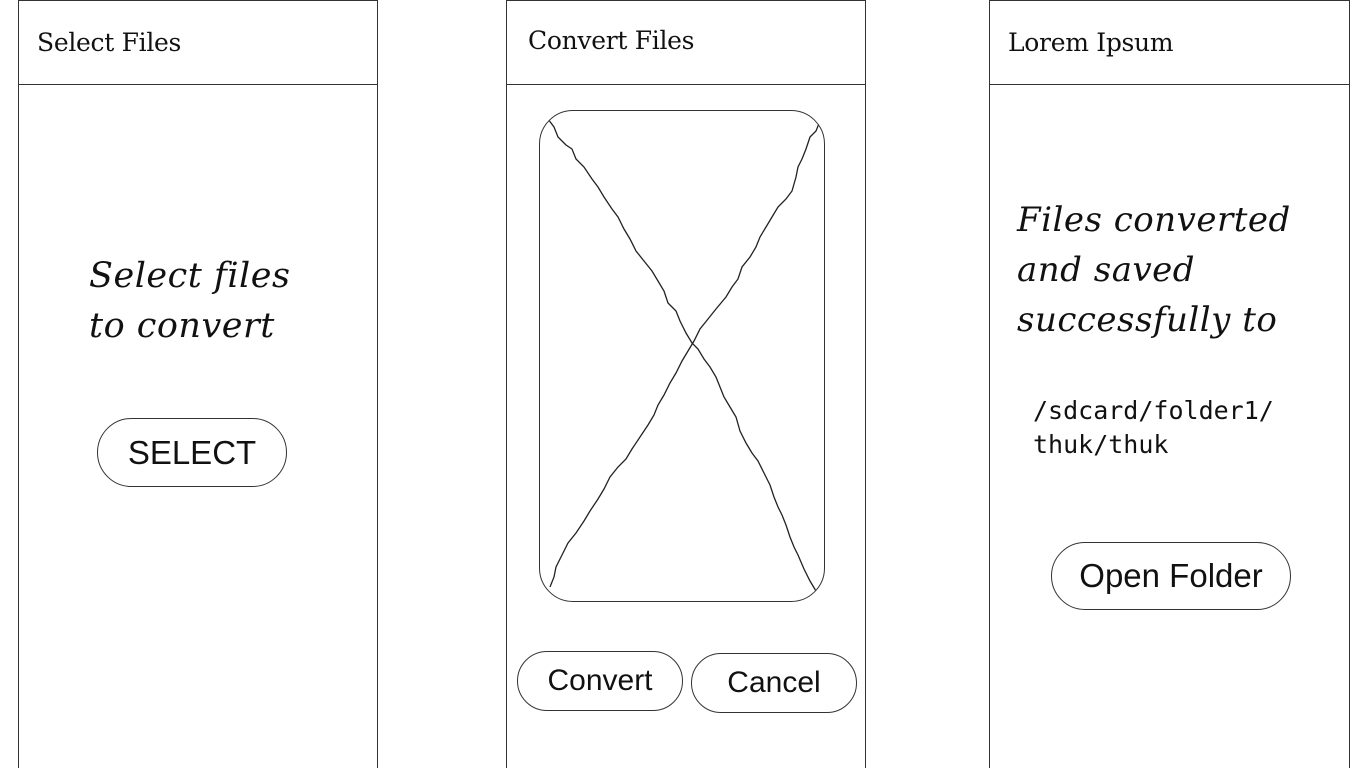  Describe the element at coordinates (1101, 444) in the screenshot. I see `folder-path-line: thuk/thuk` at that location.